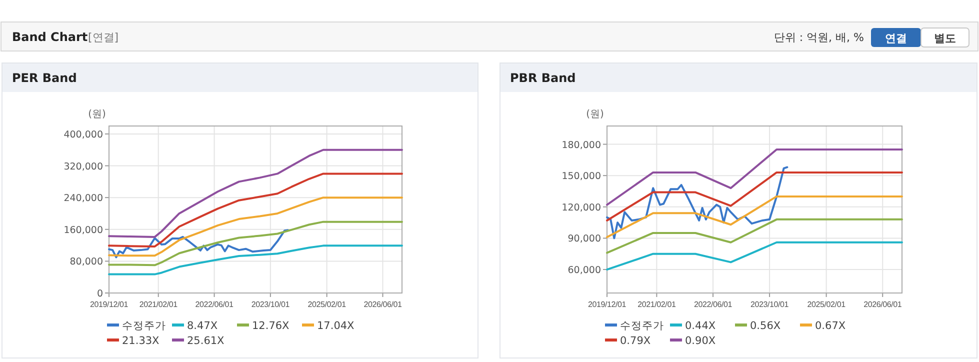 The width and height of the screenshot is (979, 362). Describe the element at coordinates (141, 341) in the screenshot. I see `legend-label: 21.33X` at that location.